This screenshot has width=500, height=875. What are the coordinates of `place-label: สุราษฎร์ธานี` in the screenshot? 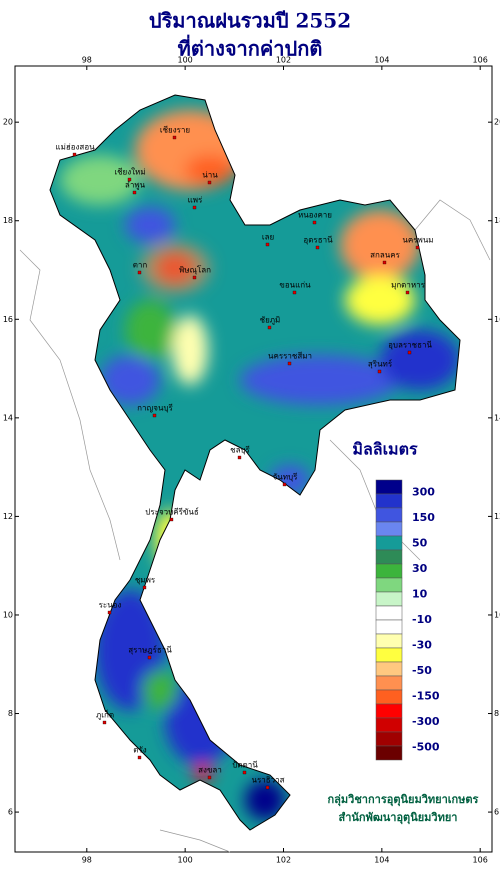 It's located at (150, 650).